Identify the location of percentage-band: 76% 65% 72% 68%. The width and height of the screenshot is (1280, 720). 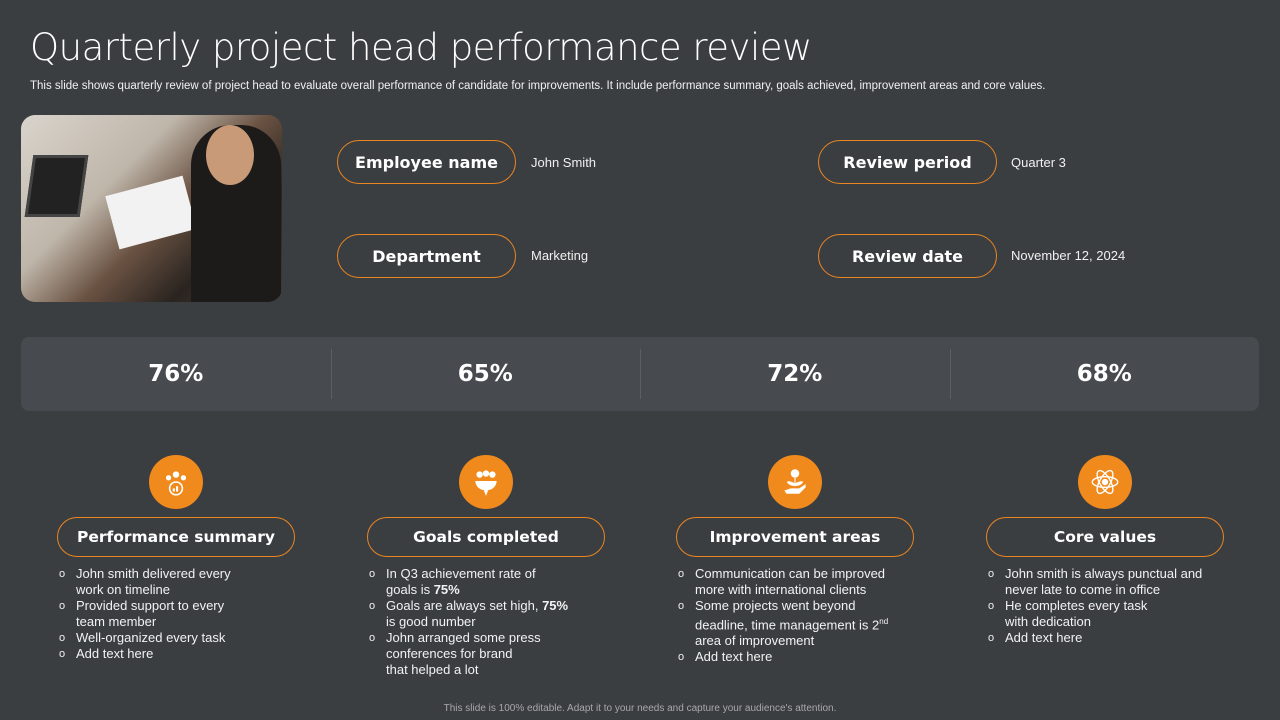
(640, 374).